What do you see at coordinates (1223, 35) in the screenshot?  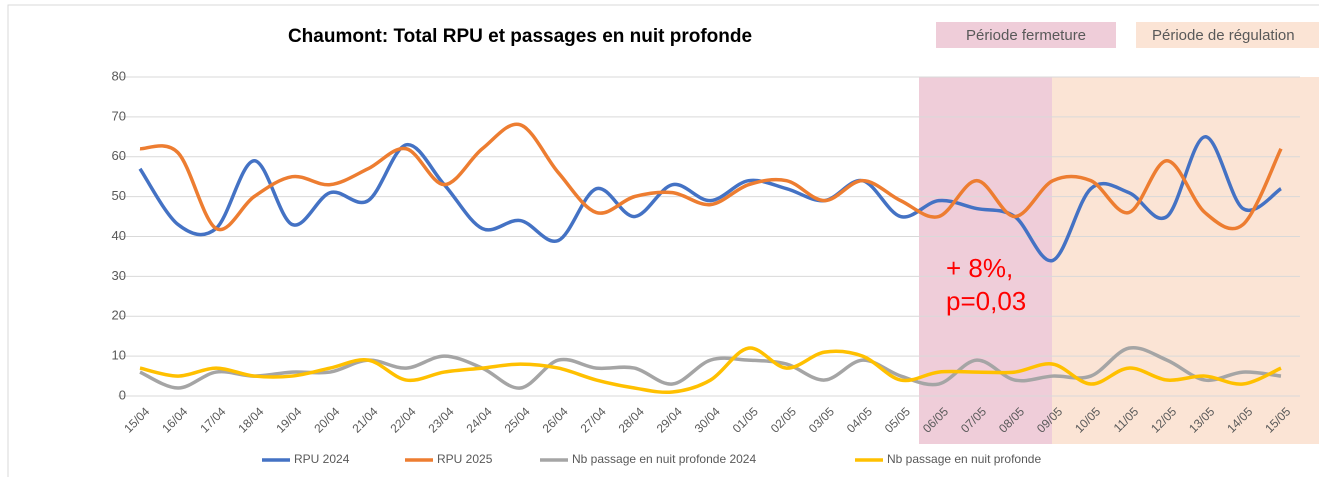 I see `regulation-label: Période de régulation` at bounding box center [1223, 35].